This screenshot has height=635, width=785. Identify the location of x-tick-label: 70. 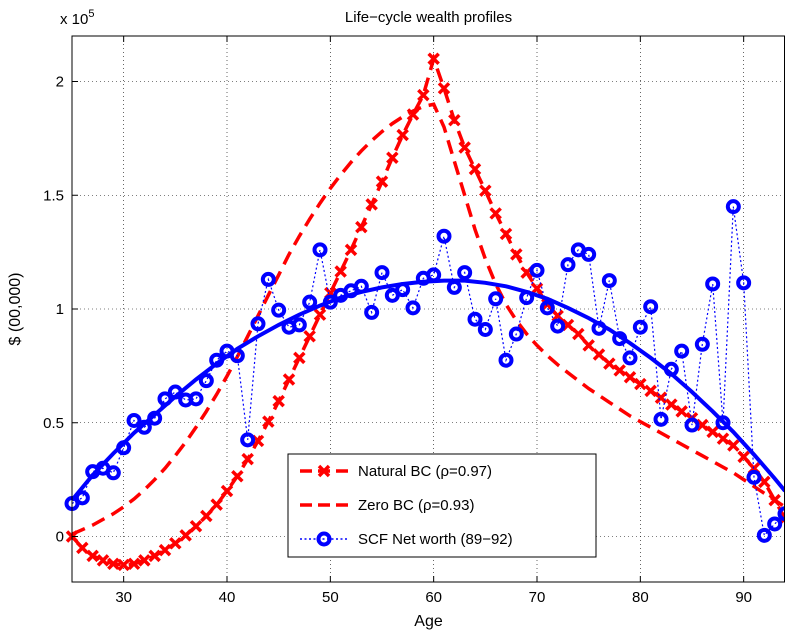
(537, 597).